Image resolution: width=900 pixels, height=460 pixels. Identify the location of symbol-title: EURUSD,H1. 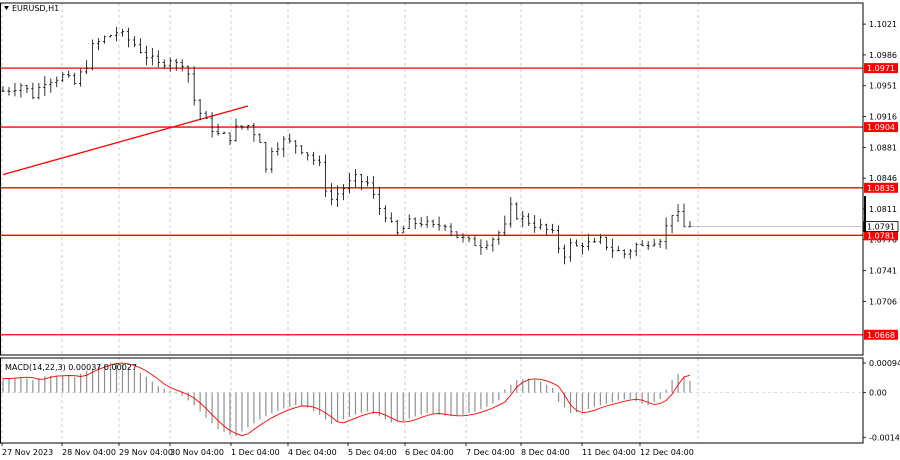
(31, 8).